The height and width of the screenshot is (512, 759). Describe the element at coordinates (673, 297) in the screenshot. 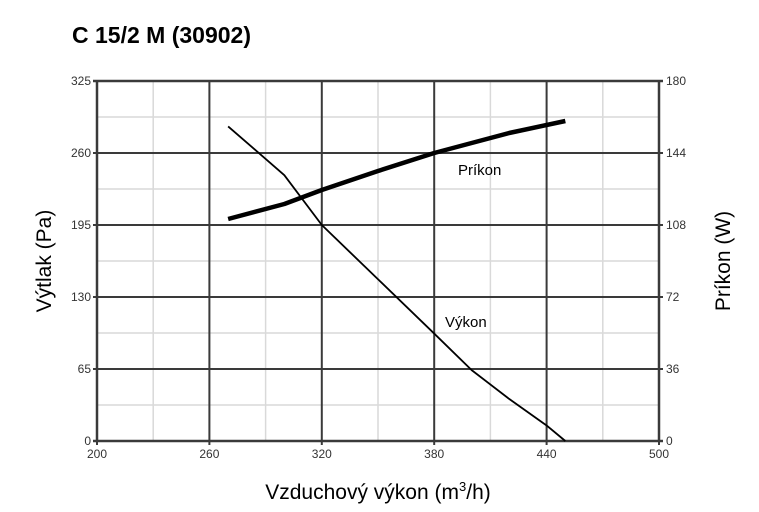

I see `y2-tick-label: 72` at that location.